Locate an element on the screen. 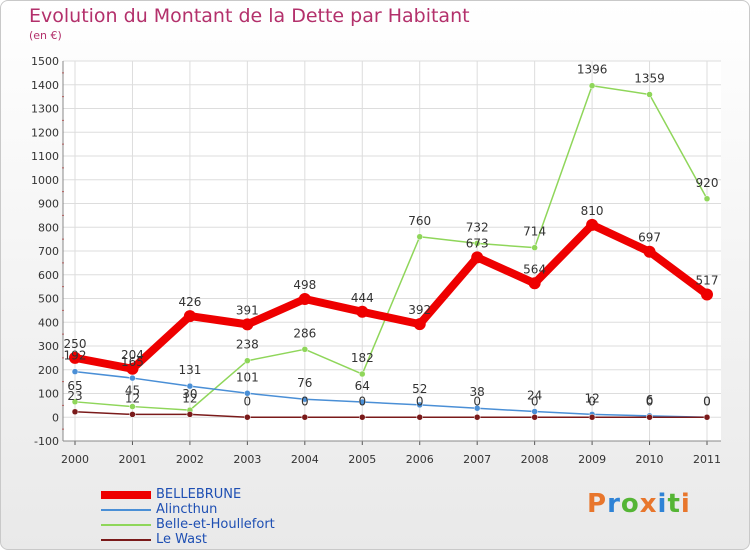  data-label: 6 is located at coordinates (650, 400).